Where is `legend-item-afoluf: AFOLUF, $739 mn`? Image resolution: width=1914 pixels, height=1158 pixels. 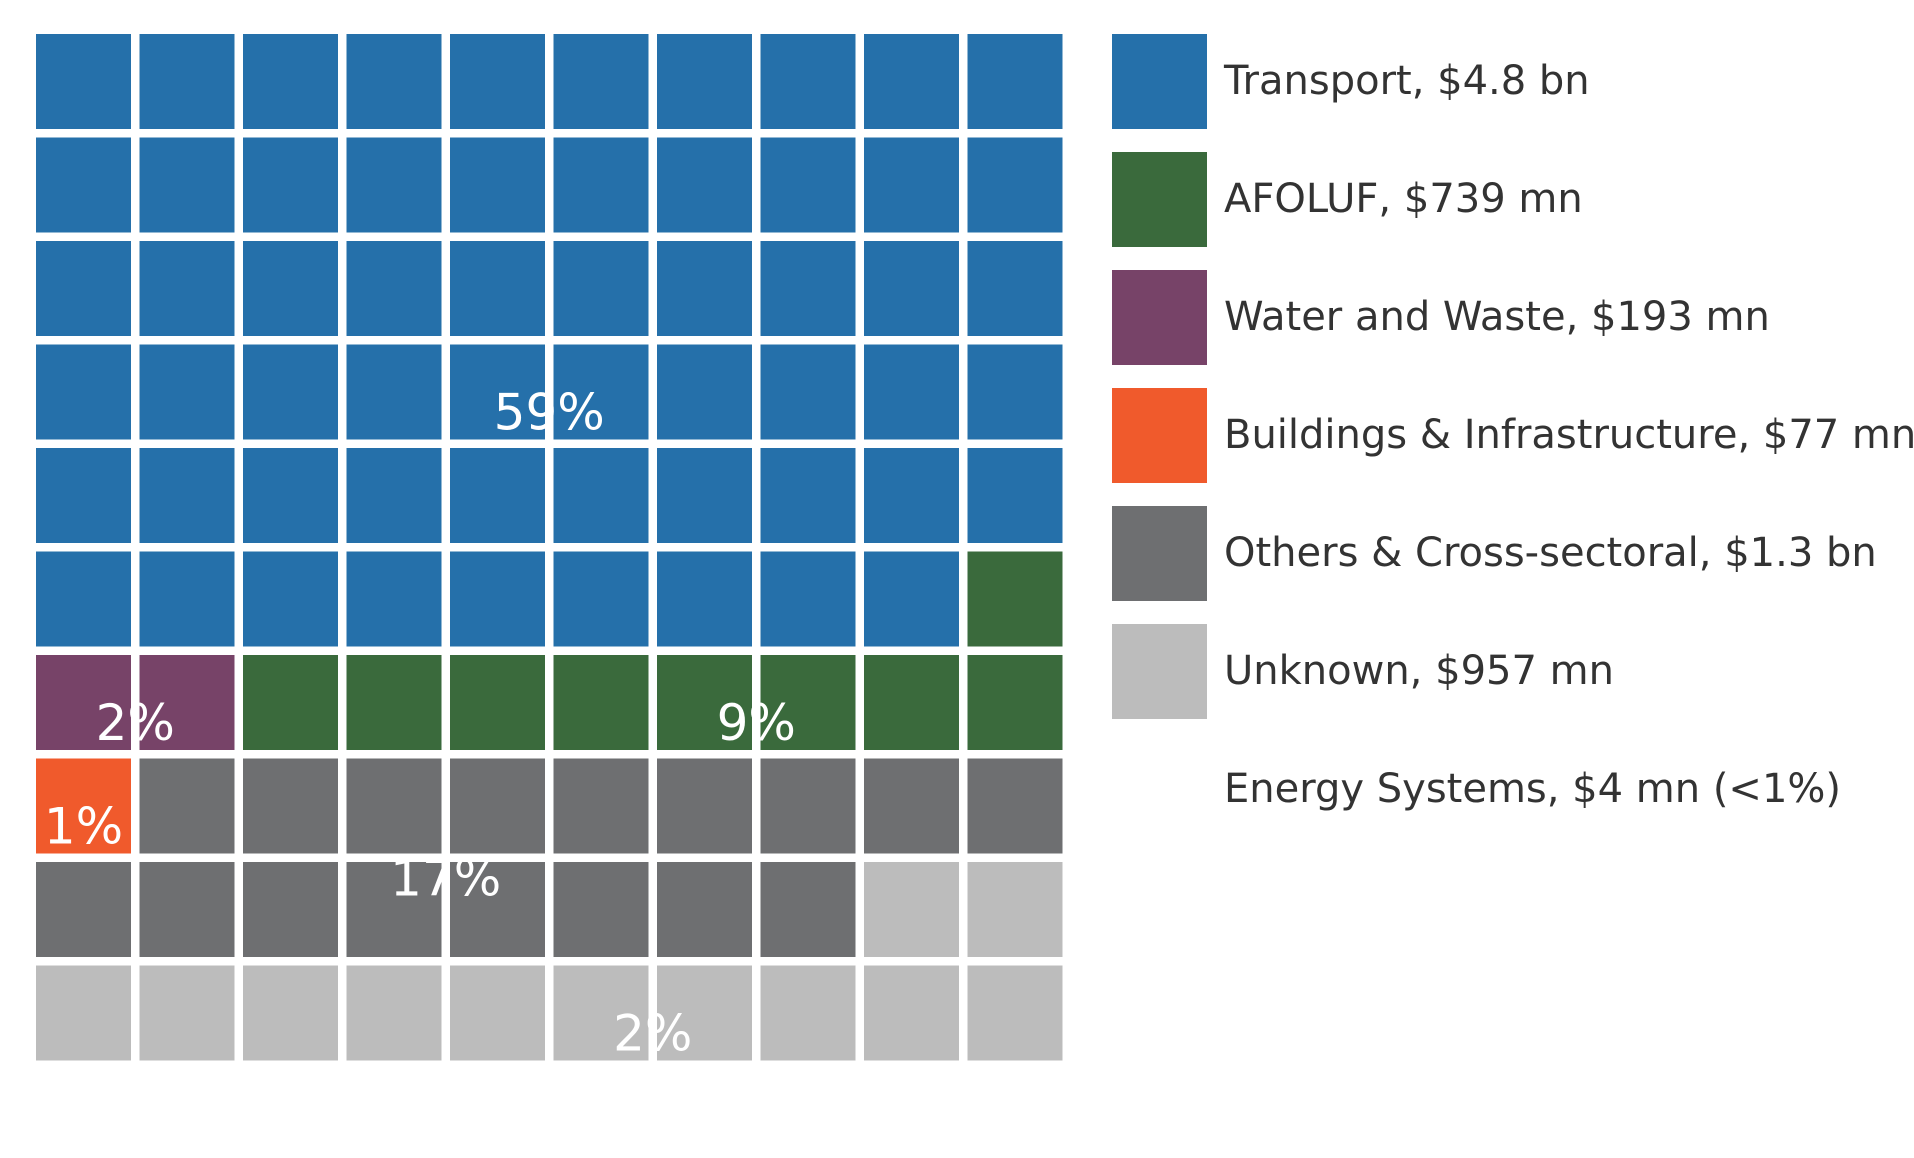 legend-item-afoluf: AFOLUF, $739 mn is located at coordinates (1507, 211).